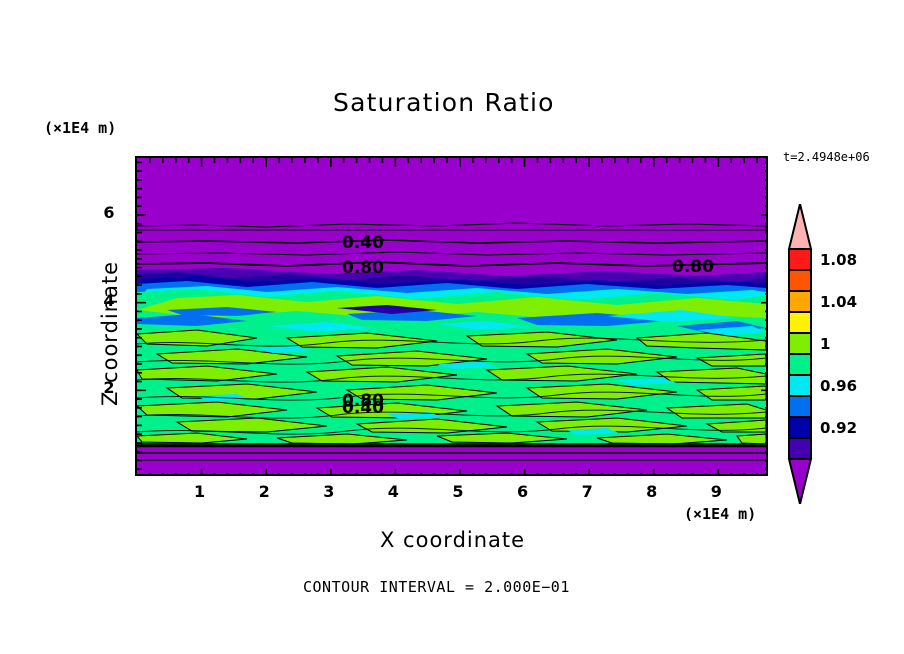  Describe the element at coordinates (522, 491) in the screenshot. I see `x-tick-label: 6` at that location.